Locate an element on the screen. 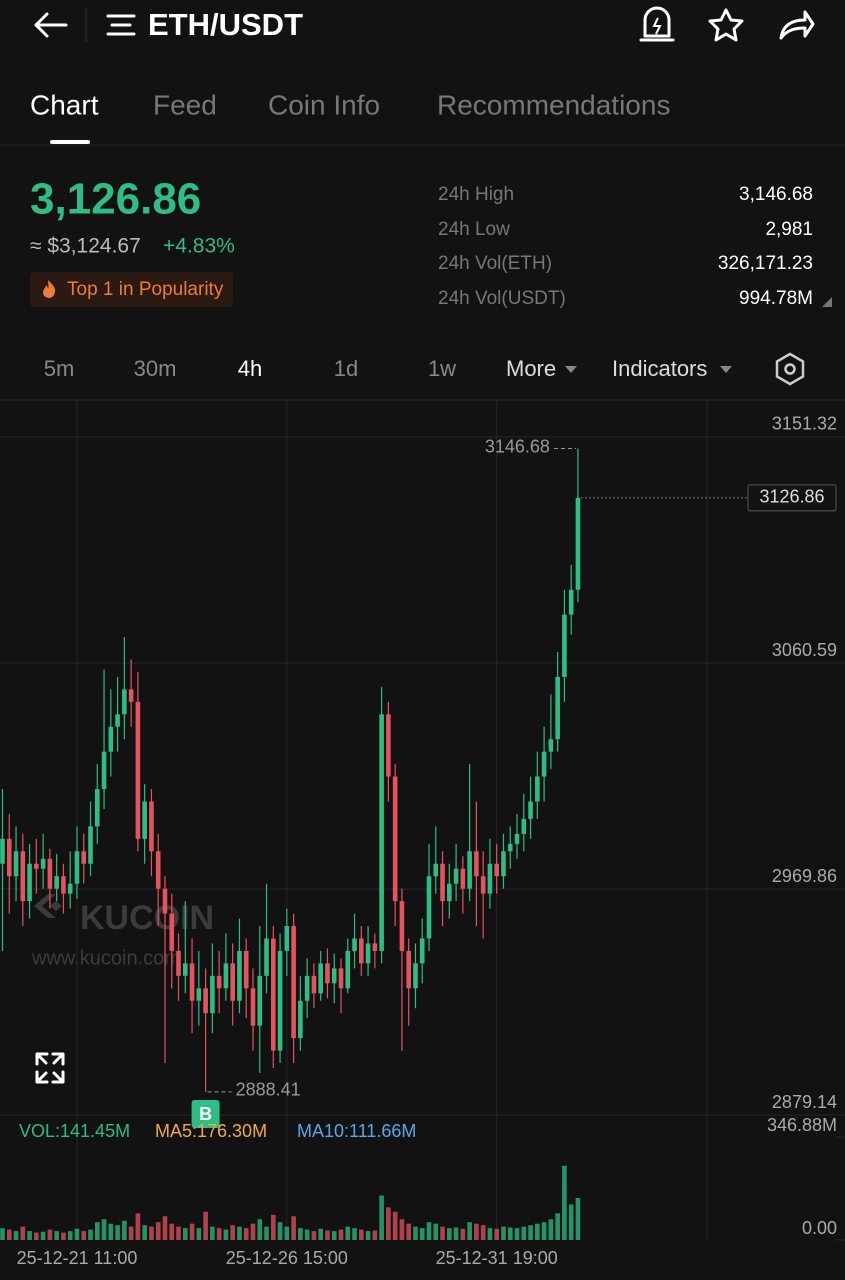 The image size is (845, 1280). y-tick-label: 2879.14 is located at coordinates (804, 1102).